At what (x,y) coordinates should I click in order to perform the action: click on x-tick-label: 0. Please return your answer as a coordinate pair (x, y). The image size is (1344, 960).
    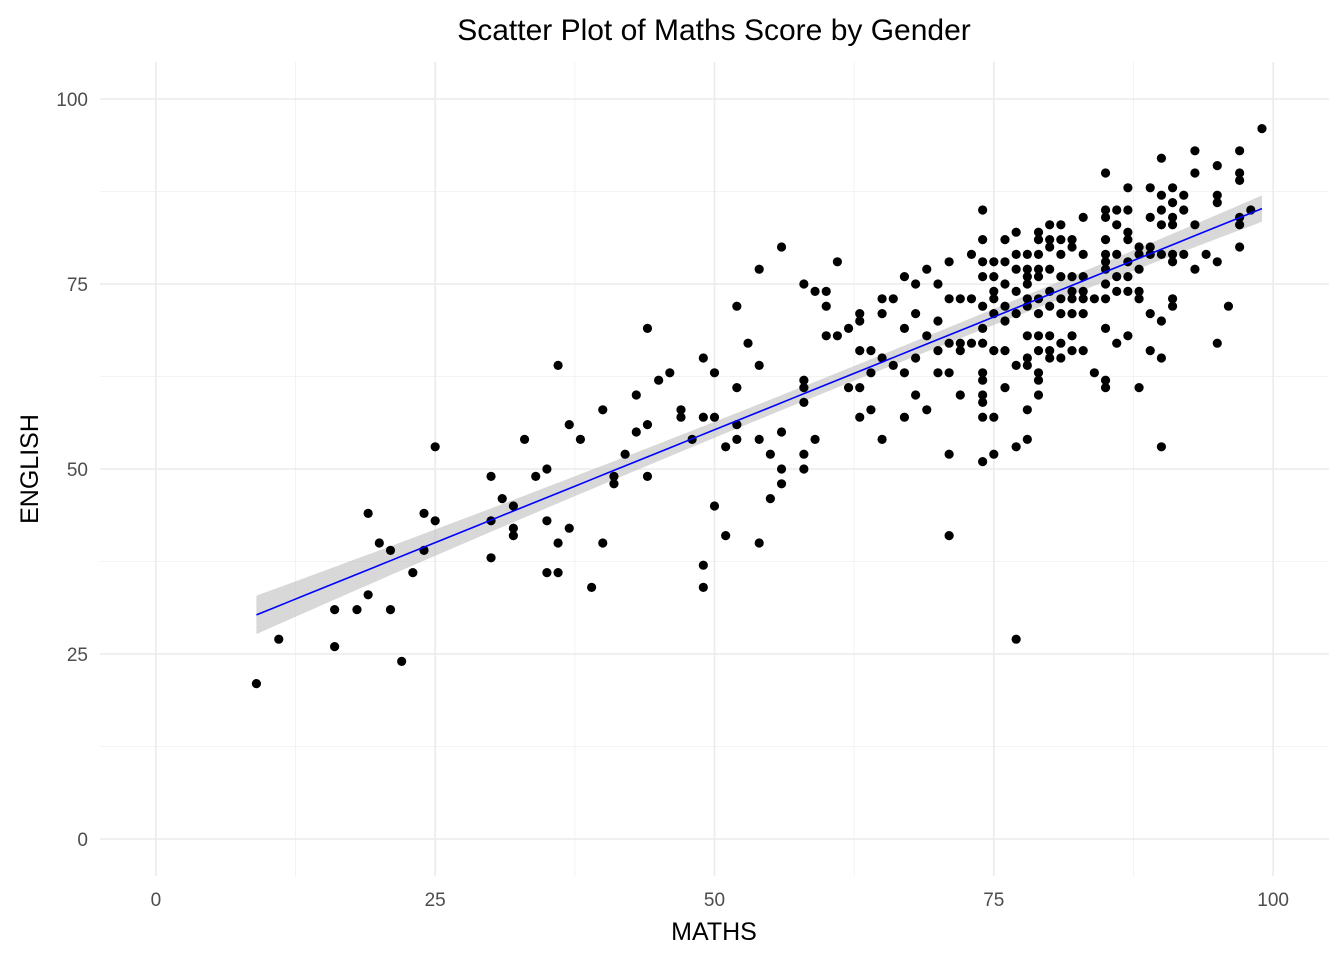
    Looking at the image, I should click on (156, 900).